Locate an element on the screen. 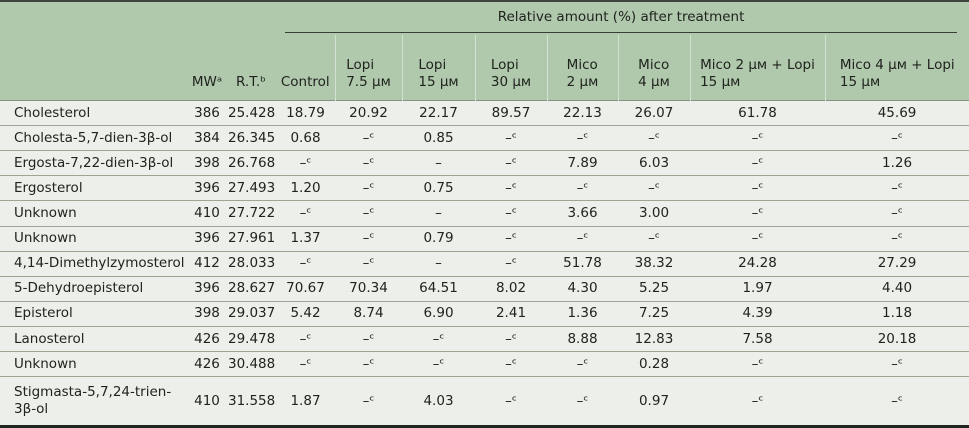 Image resolution: width=969 pixels, height=428 pixels. cell-value: 1.97 is located at coordinates (757, 288).